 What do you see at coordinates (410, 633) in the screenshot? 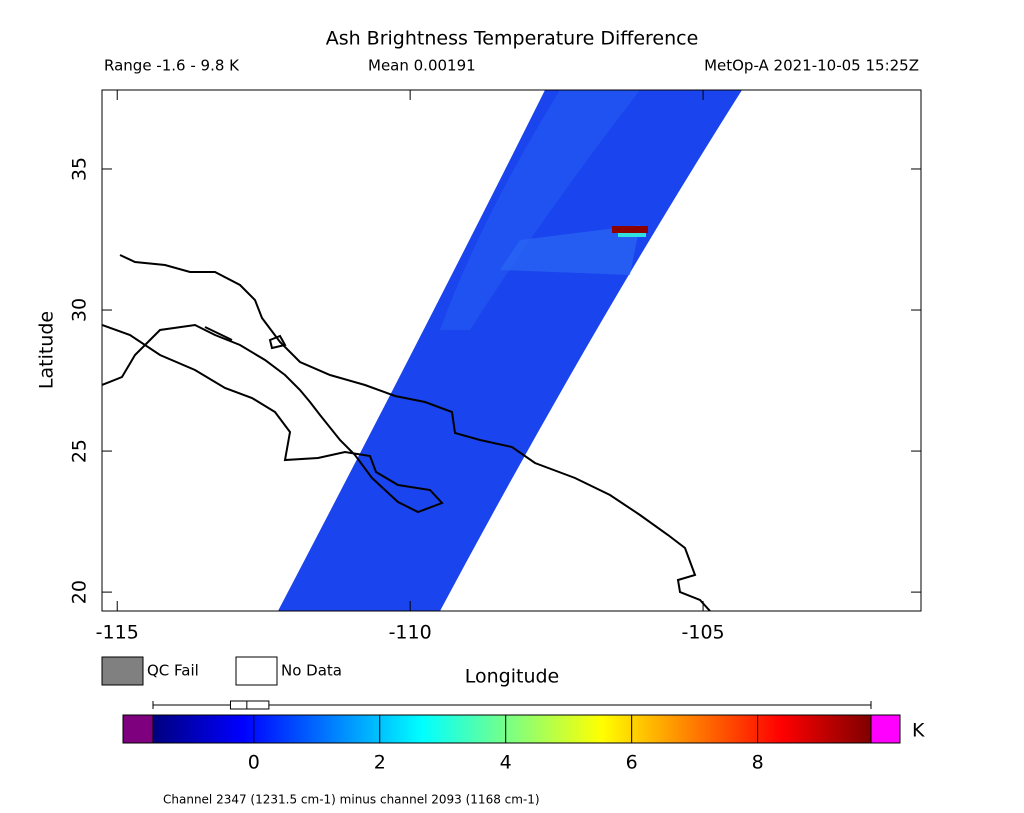
I see `x-tick-label: -110` at bounding box center [410, 633].